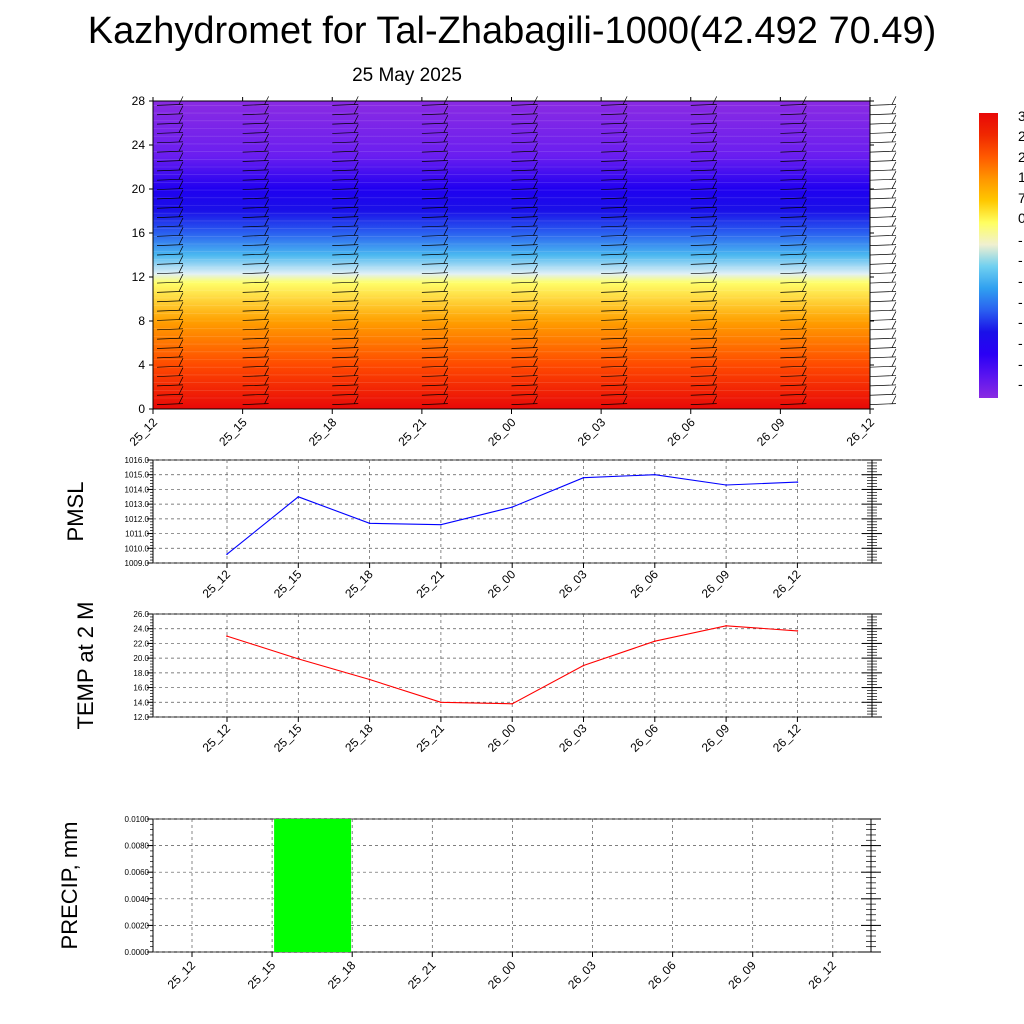 The width and height of the screenshot is (1024, 1024). Describe the element at coordinates (141, 673) in the screenshot. I see `y-tick-label: 18.0` at that location.